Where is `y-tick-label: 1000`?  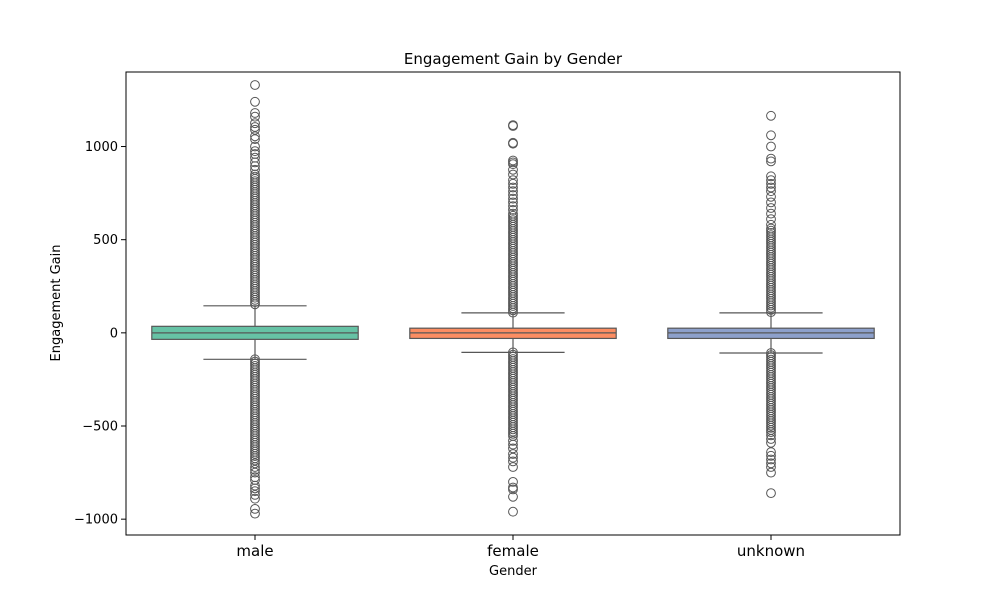
y-tick-label: 1000 is located at coordinates (101, 147).